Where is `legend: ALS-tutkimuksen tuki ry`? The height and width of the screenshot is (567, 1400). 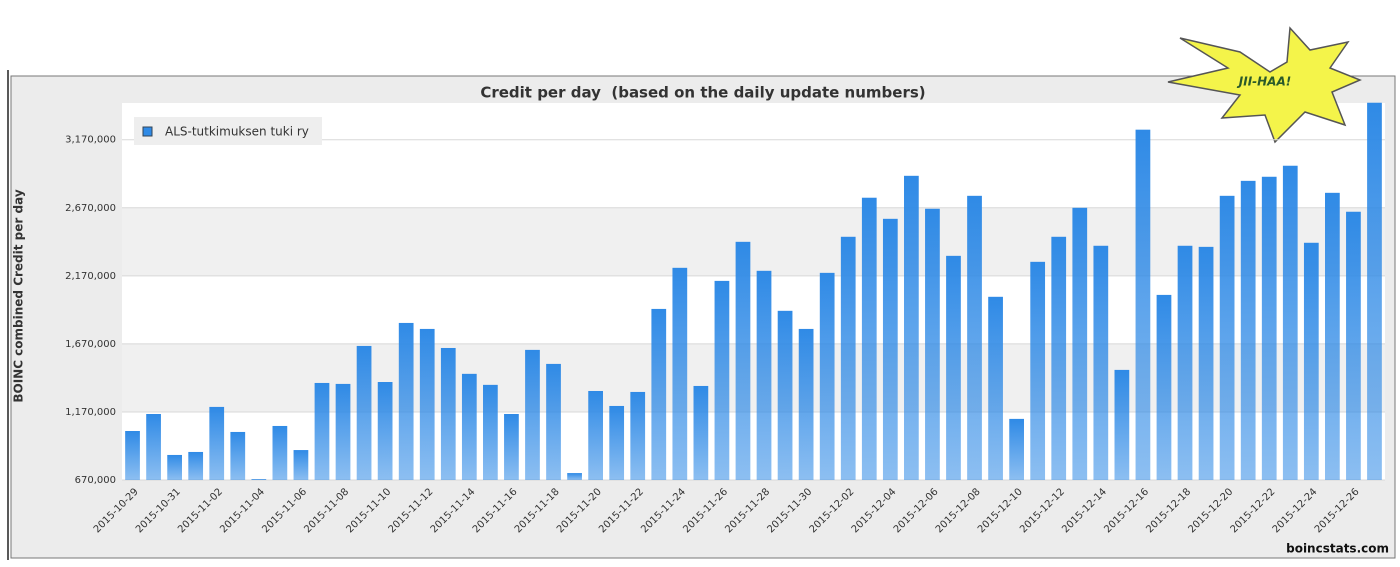 legend: ALS-tutkimuksen tuki ry is located at coordinates (228, 131).